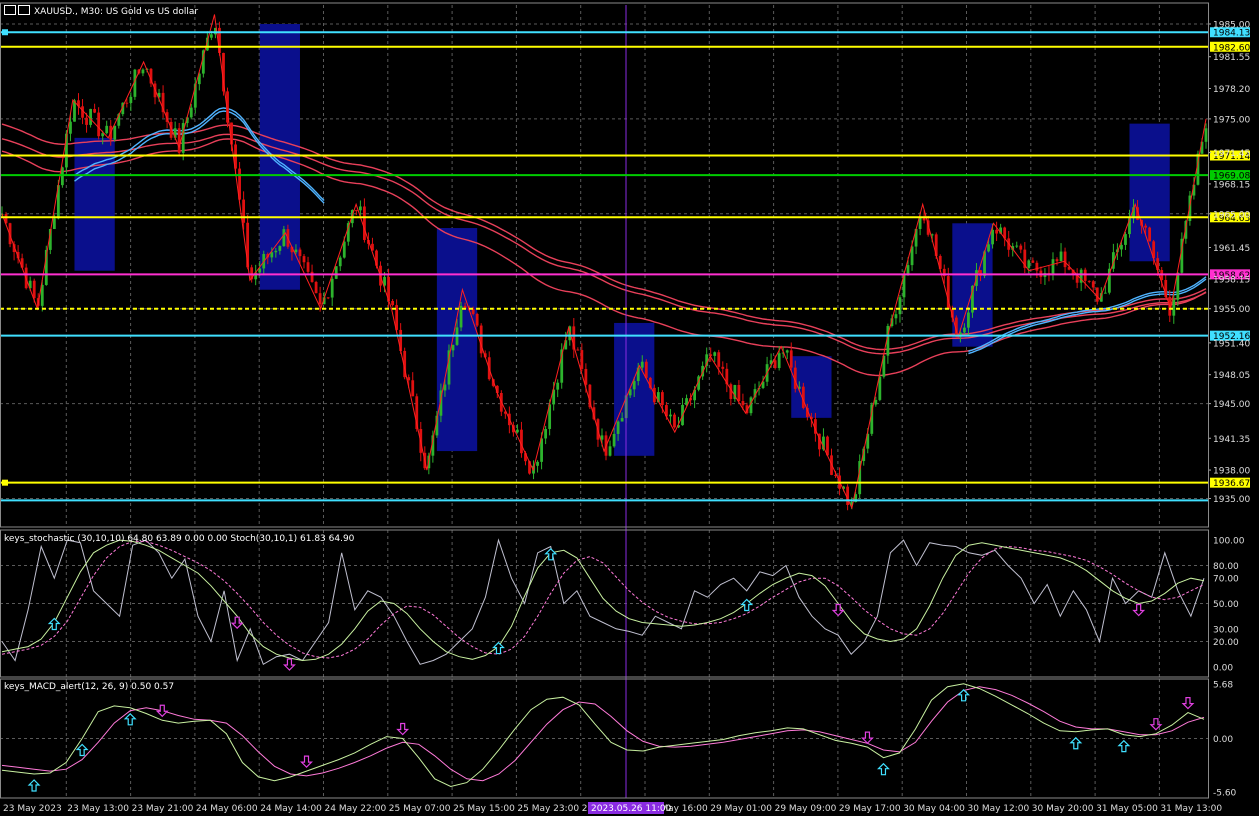  What do you see at coordinates (631, 809) in the screenshot?
I see `crosshair-time-label: 2023.05.26 11:00` at bounding box center [631, 809].